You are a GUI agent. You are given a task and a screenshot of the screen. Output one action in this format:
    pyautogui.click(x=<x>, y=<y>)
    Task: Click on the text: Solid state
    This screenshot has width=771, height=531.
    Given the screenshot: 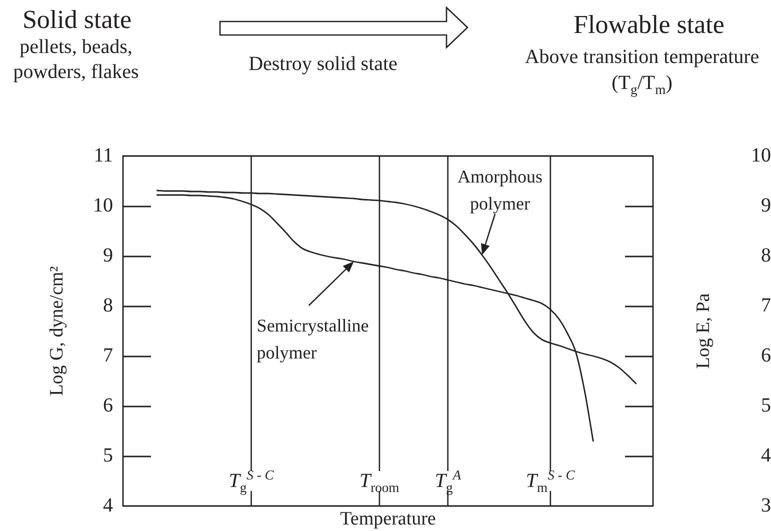 What is the action you would take?
    pyautogui.click(x=77, y=19)
    